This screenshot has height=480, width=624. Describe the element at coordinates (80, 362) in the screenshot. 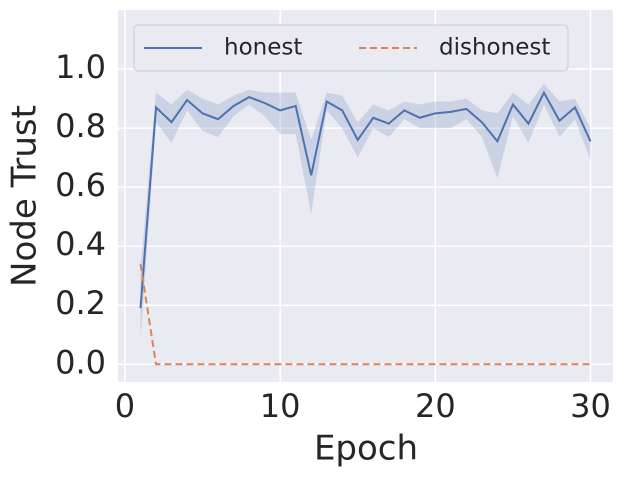

I see `y-tick-label: 0.0` at that location.